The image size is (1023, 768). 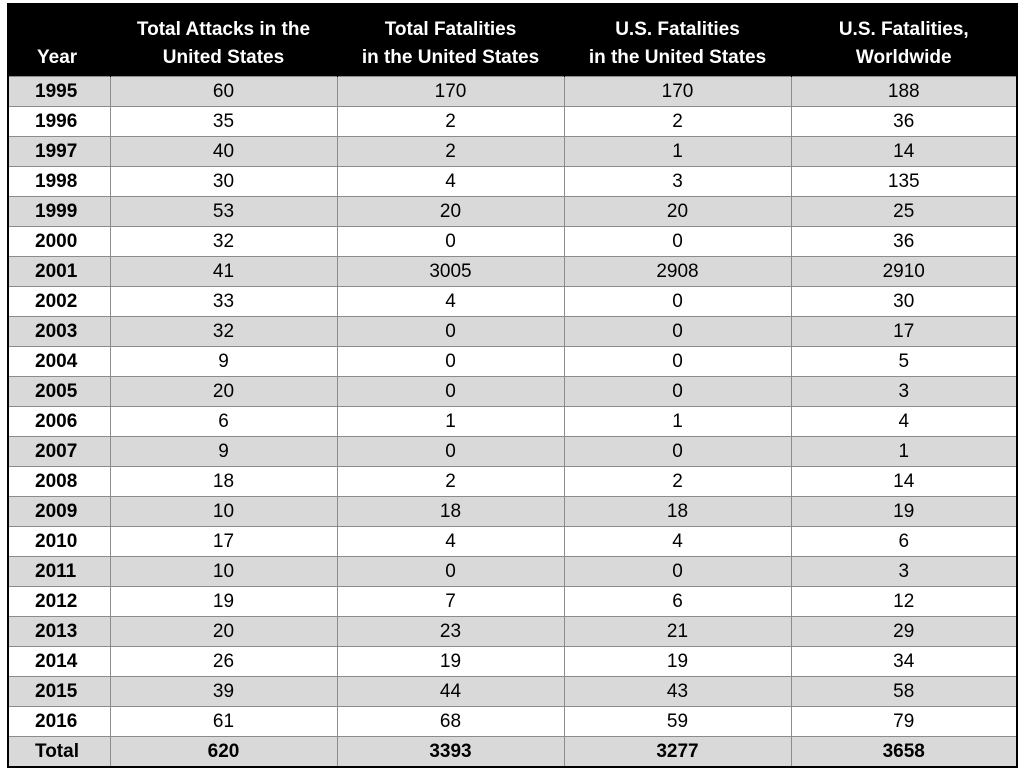 What do you see at coordinates (677, 752) in the screenshot?
I see `total-us-fatalities-us-cell: 3277` at bounding box center [677, 752].